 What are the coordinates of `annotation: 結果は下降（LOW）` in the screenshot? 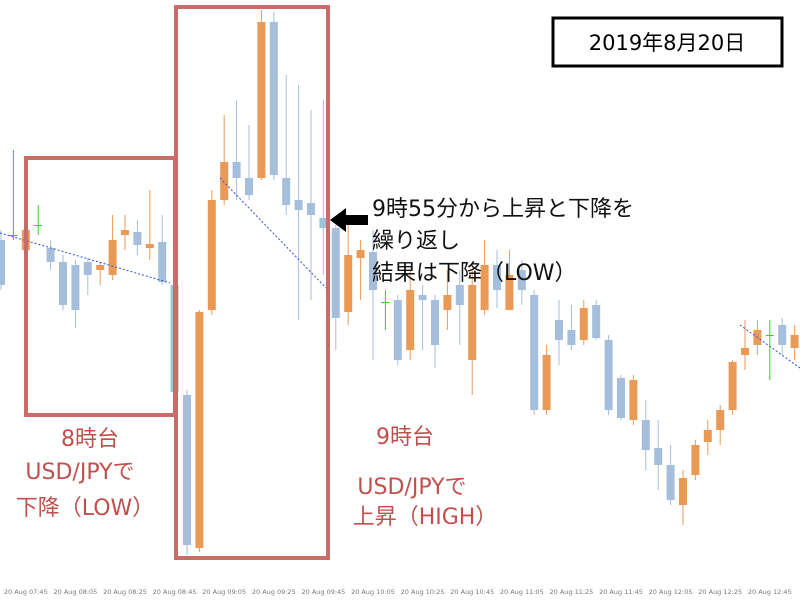 It's located at (474, 273).